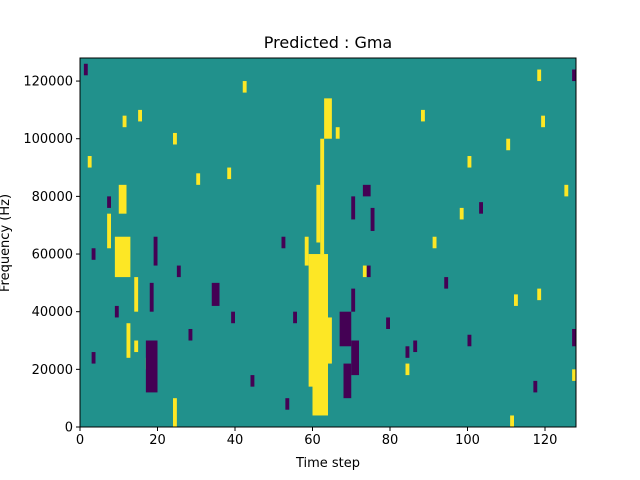 The height and width of the screenshot is (480, 640). What do you see at coordinates (327, 463) in the screenshot?
I see `x-axis-label: Time step` at bounding box center [327, 463].